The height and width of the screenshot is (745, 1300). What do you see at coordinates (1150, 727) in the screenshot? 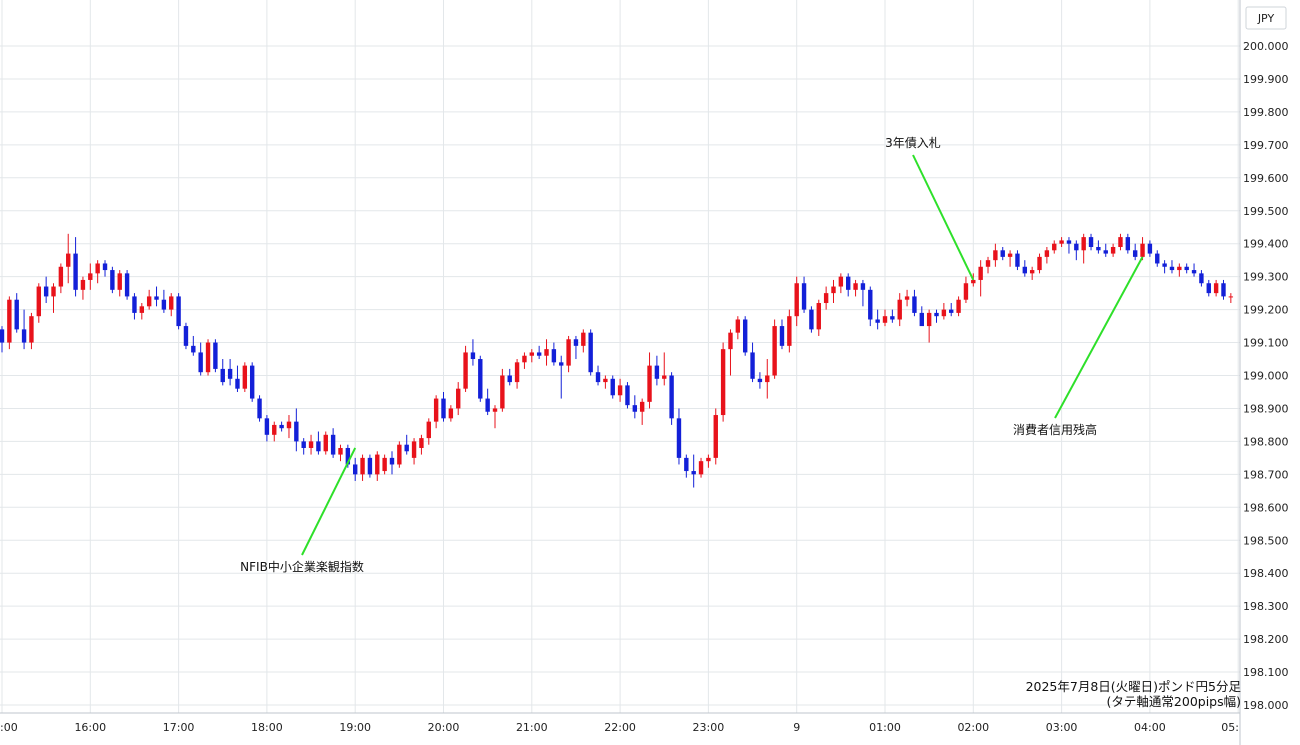
I see `x-tick-label: 04:00` at bounding box center [1150, 727].